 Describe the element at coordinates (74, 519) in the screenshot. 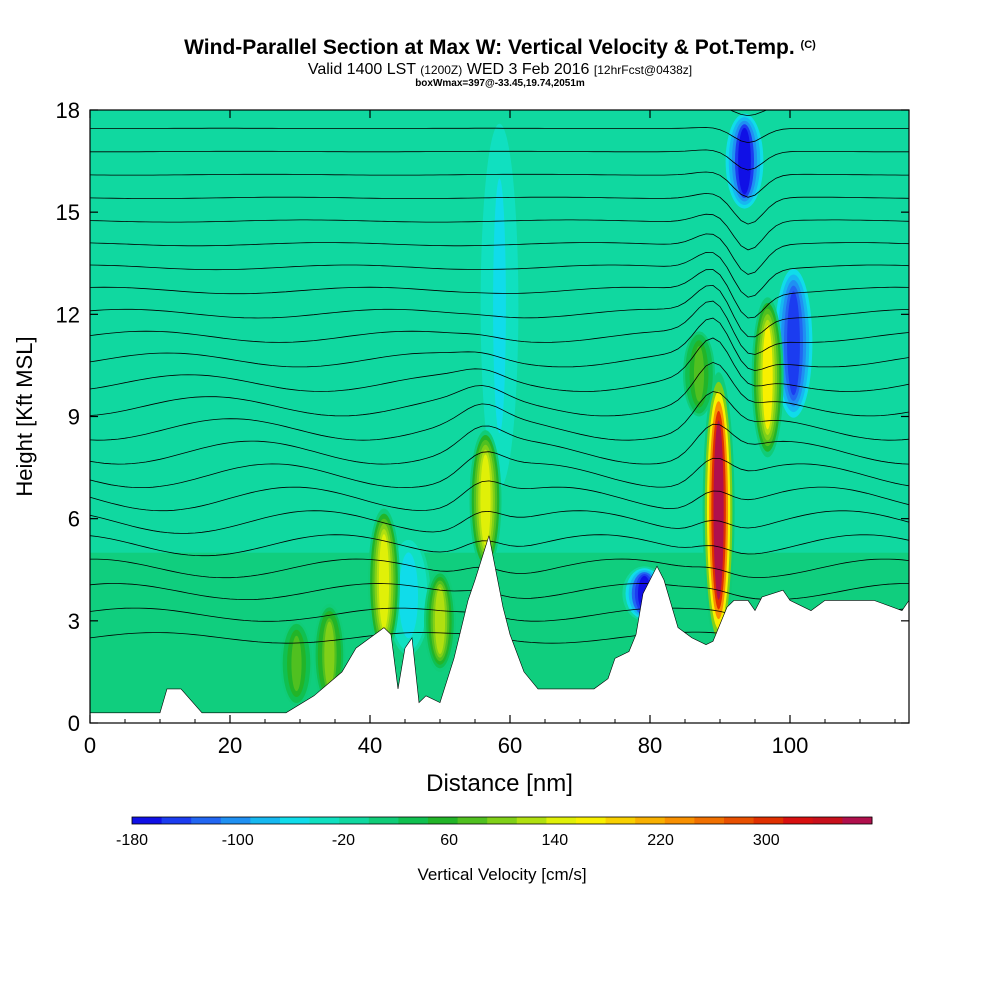

I see `y-tick-label: 6` at that location.